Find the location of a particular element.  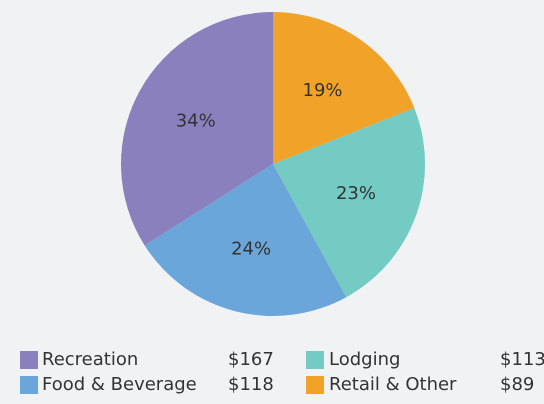

legend-label: Lodging is located at coordinates (364, 359).